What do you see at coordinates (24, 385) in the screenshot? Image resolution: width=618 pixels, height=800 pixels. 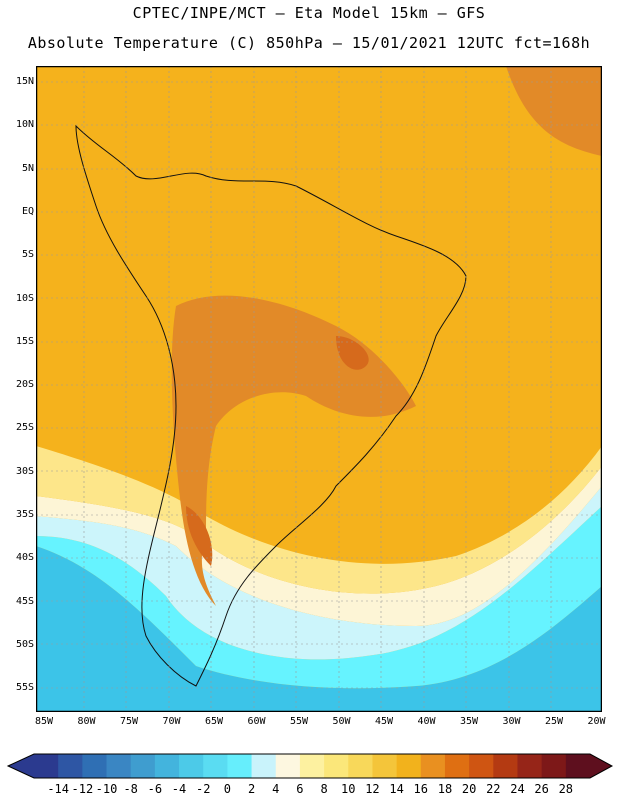 I see `lat-label: 20S` at bounding box center [24, 385].